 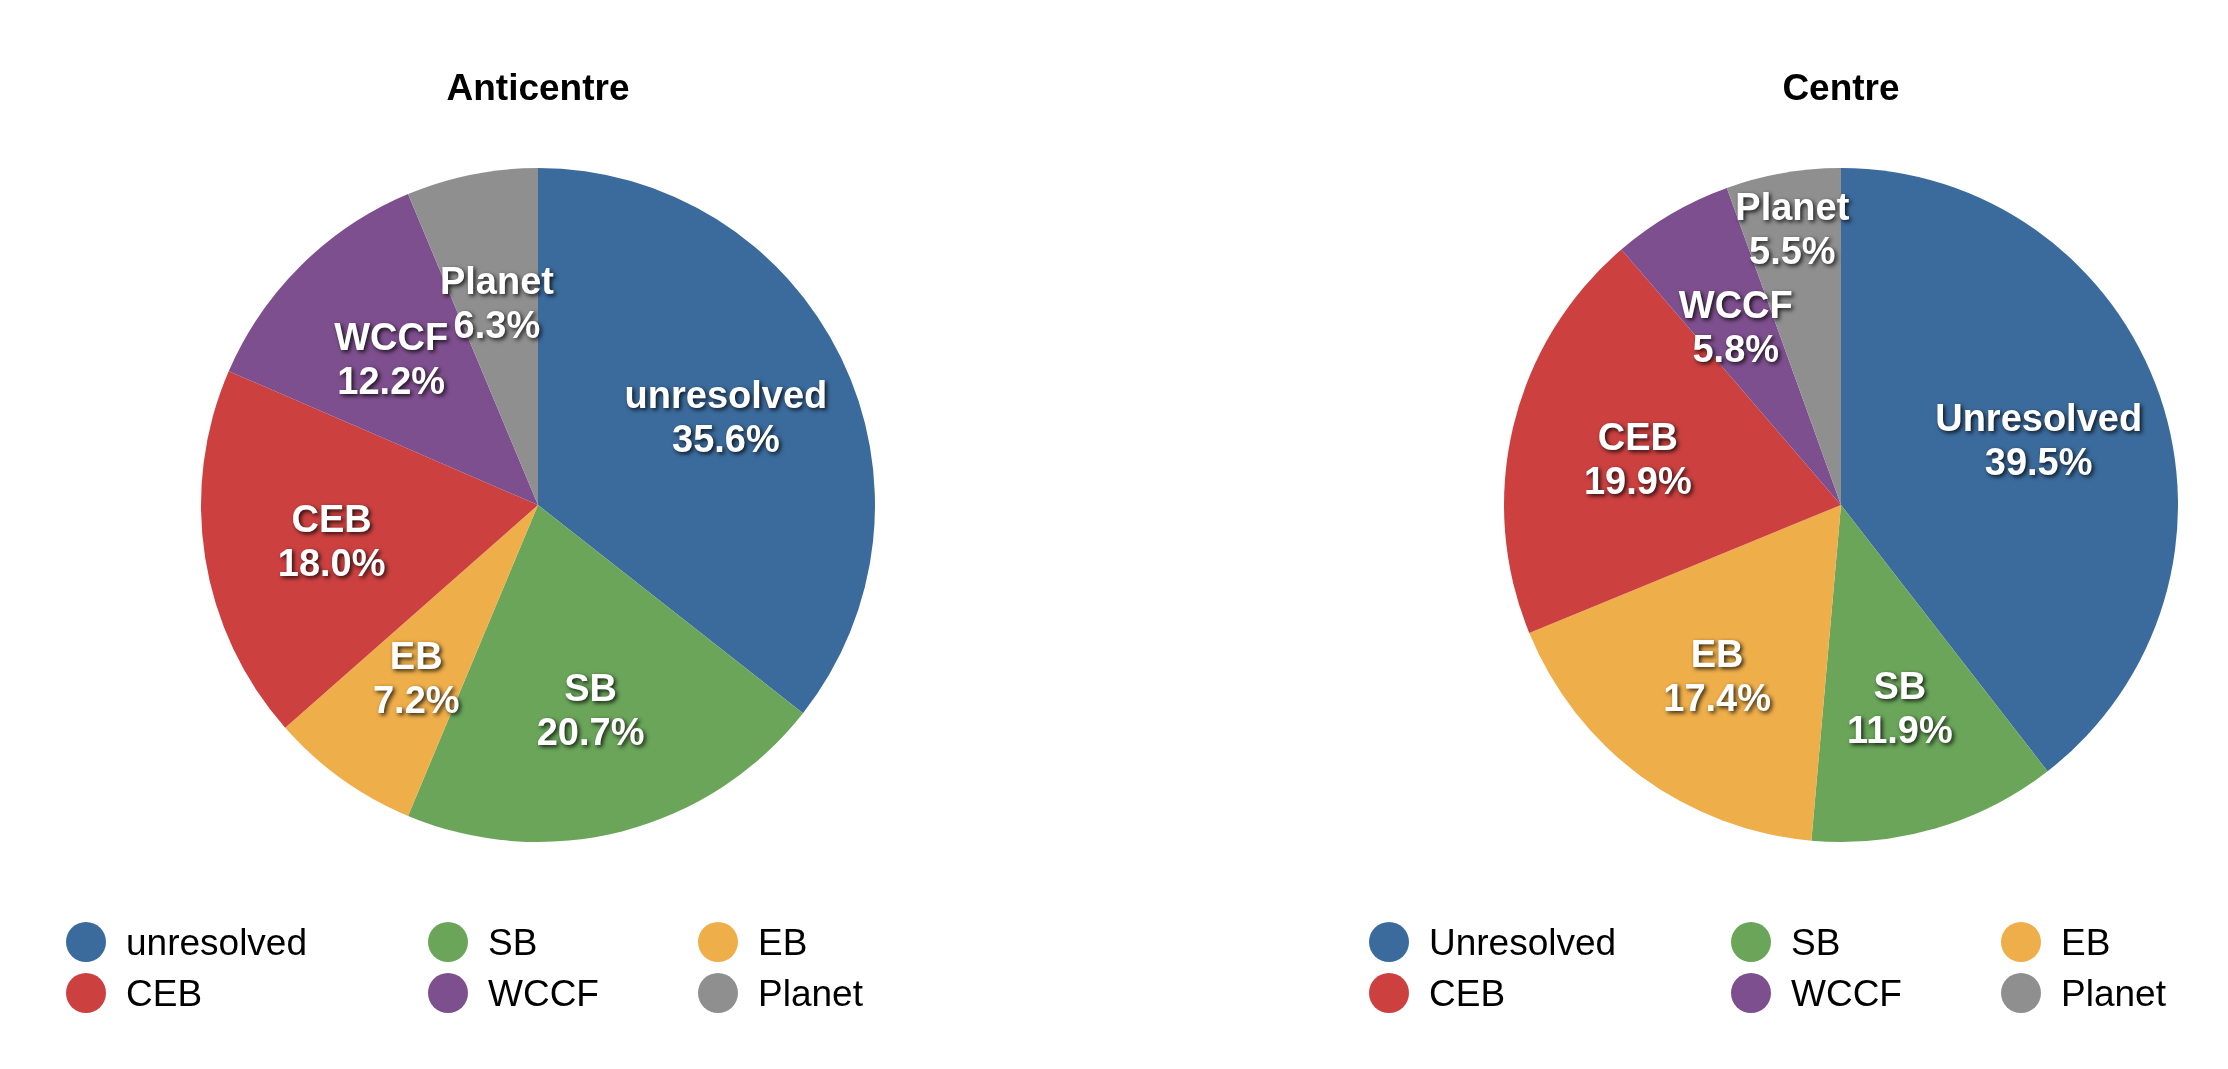 I want to click on data-label: 35.6%, so click(x=726, y=438).